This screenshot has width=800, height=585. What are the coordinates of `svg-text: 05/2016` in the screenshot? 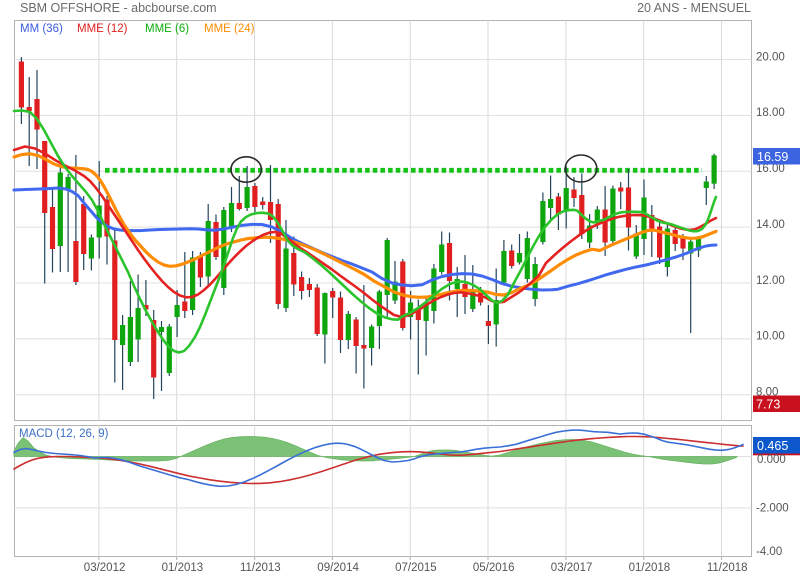 It's located at (494, 568).